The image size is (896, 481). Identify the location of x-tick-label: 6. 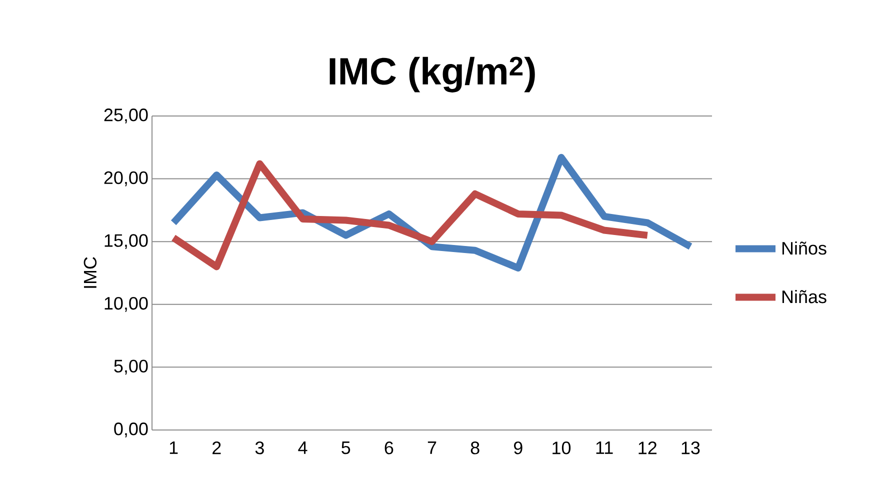
(389, 448).